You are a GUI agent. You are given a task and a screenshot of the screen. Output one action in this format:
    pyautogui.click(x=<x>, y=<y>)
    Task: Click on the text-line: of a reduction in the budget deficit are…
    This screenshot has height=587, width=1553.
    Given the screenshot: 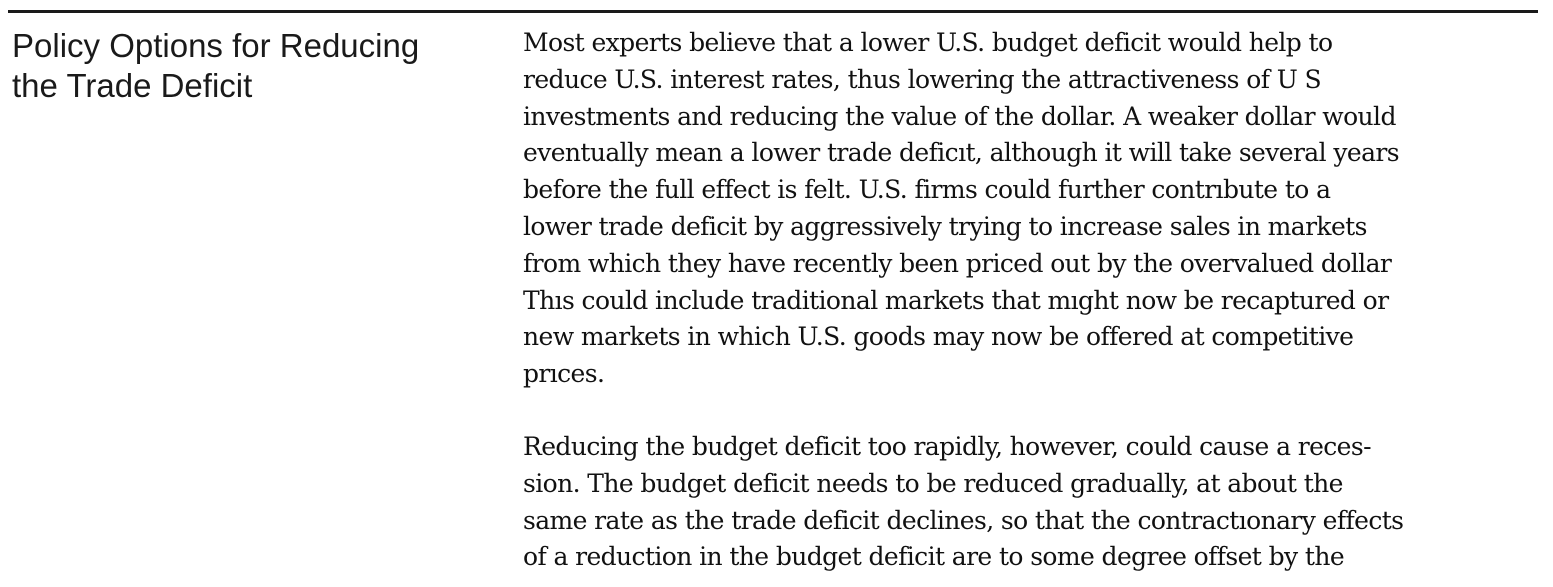 What is the action you would take?
    pyautogui.click(x=934, y=557)
    